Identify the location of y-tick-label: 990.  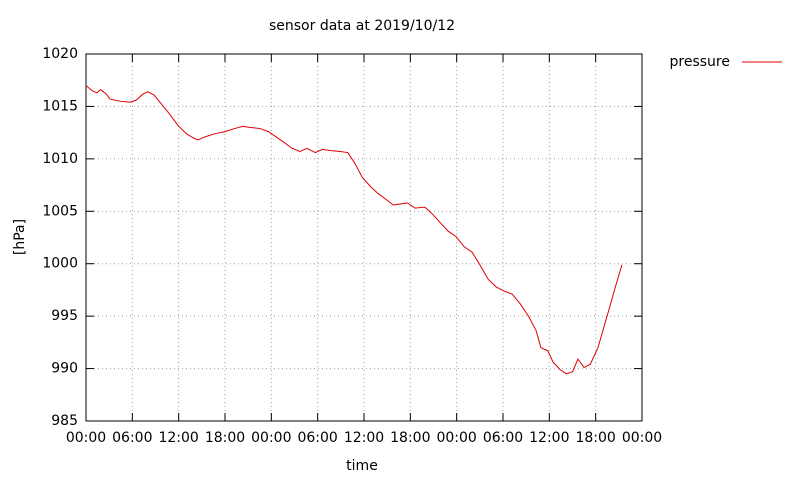
(64, 369).